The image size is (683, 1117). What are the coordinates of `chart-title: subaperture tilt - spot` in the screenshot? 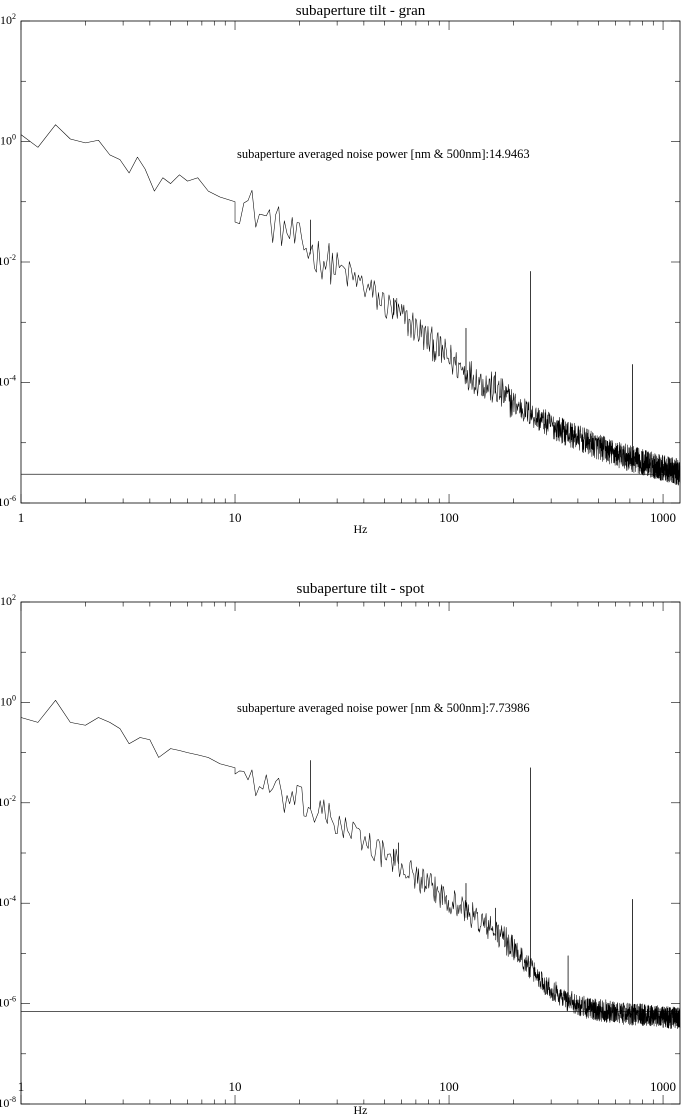 It's located at (361, 589).